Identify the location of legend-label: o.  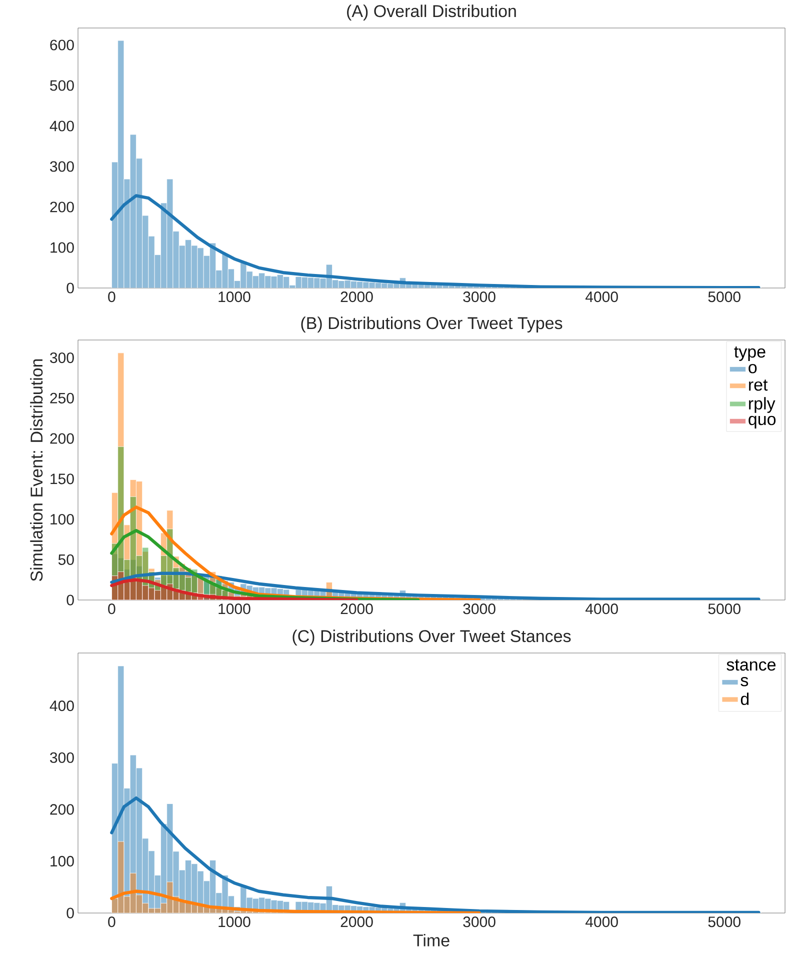
(752, 369).